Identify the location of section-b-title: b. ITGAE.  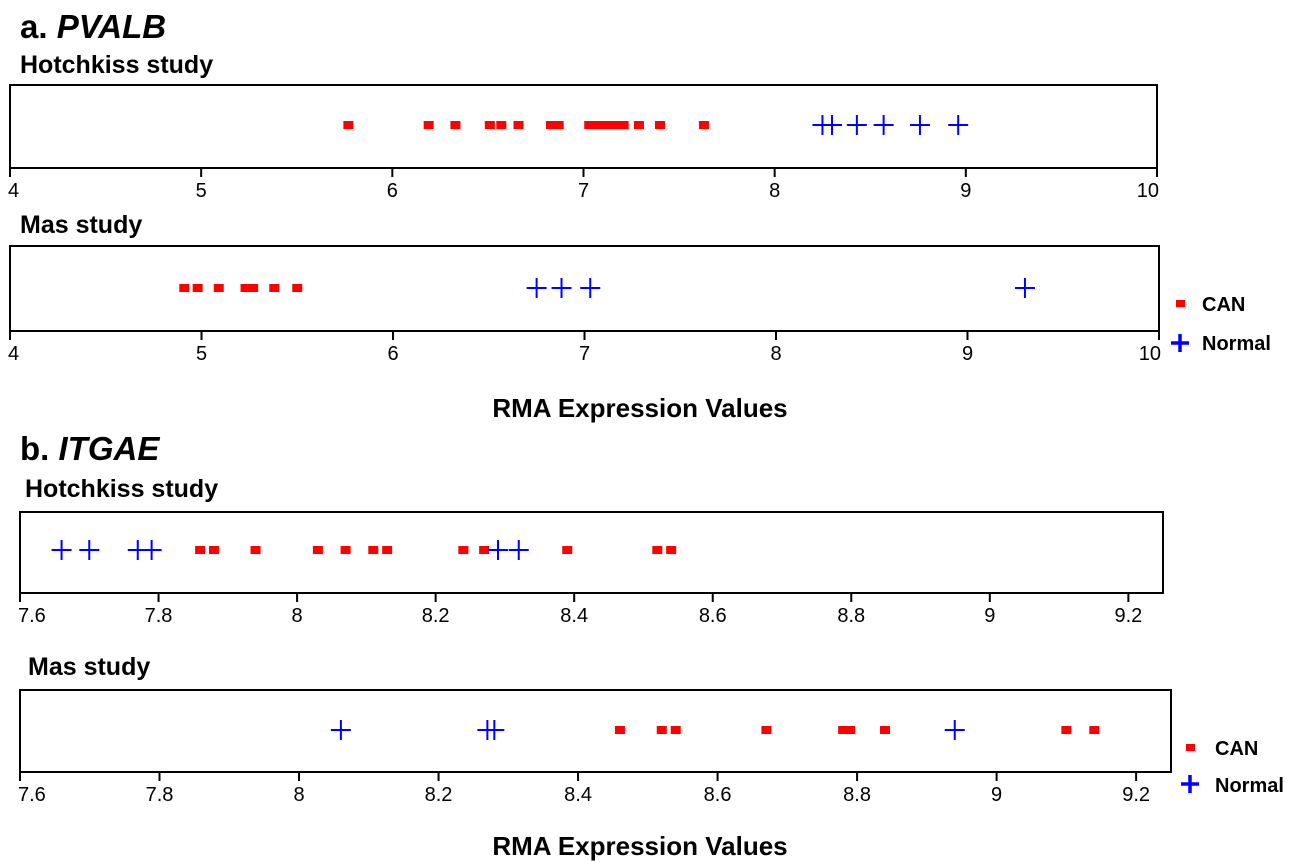
(90, 448).